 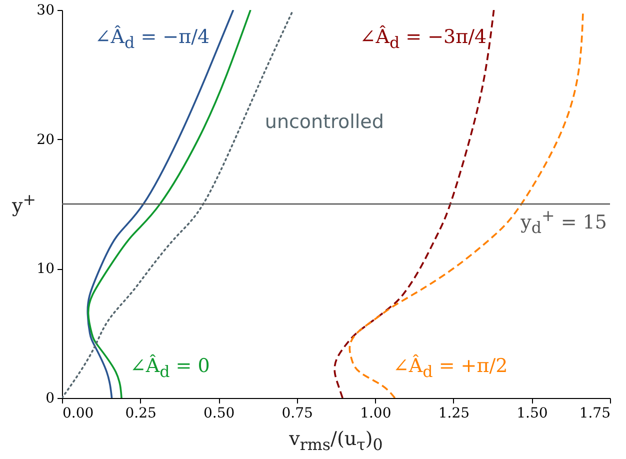 I want to click on x-tick-label: 1.75, so click(x=594, y=414).